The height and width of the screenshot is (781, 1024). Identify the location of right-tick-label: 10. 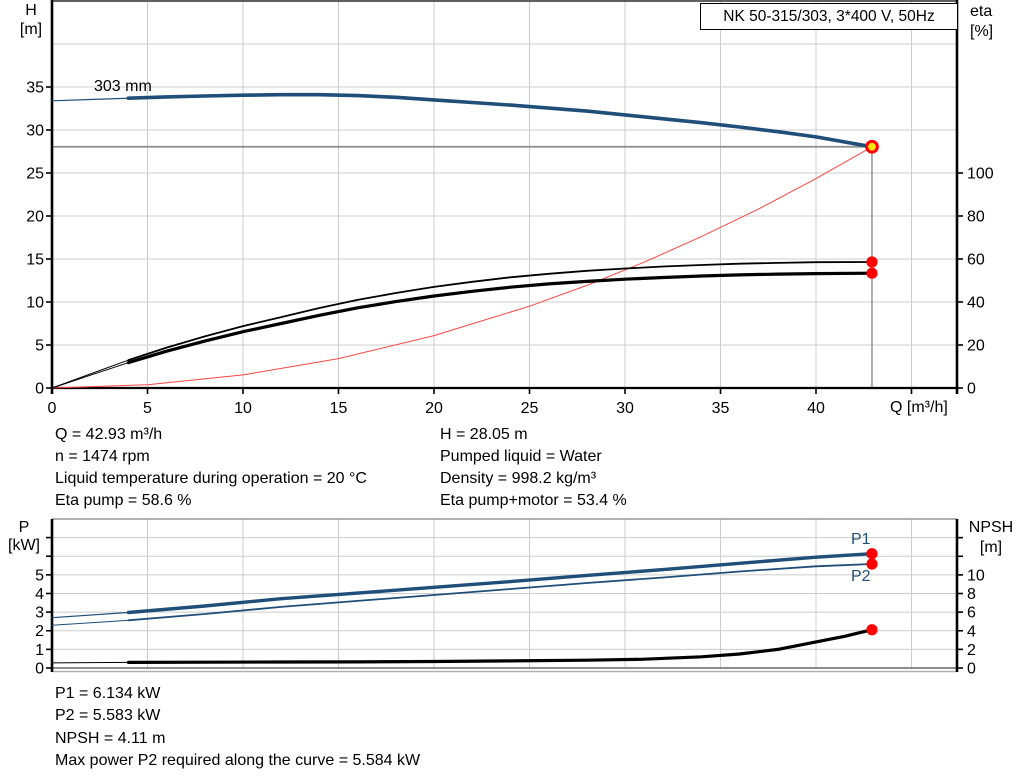
(976, 575).